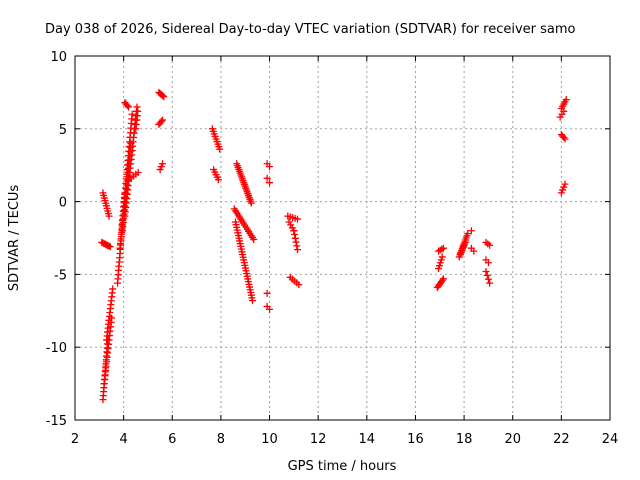  I want to click on y-tick-label: 10, so click(58, 57).